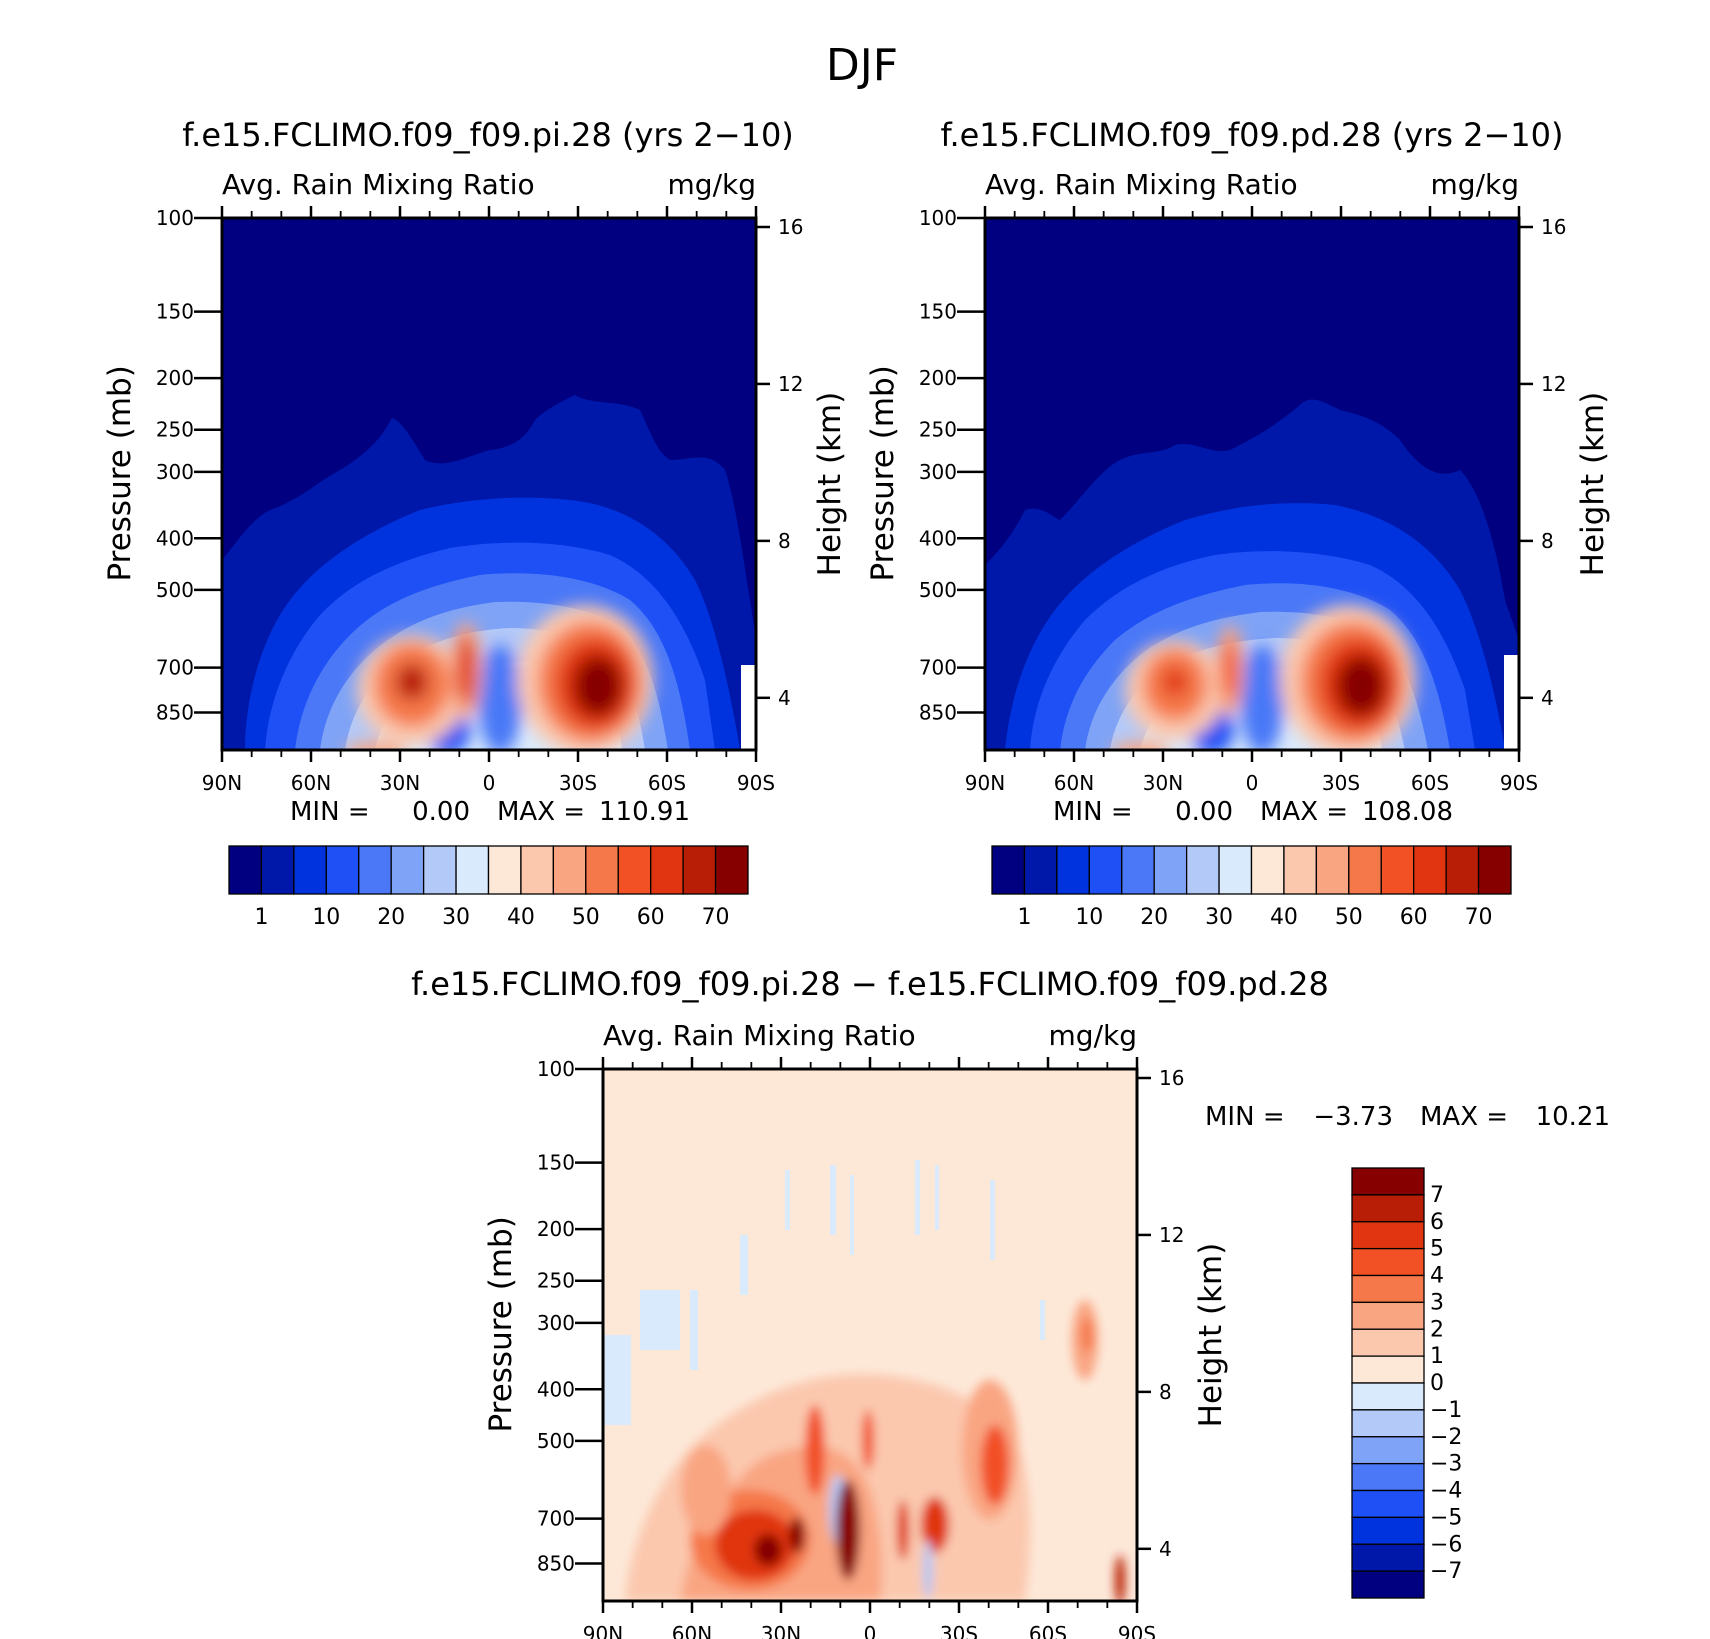 The width and height of the screenshot is (1710, 1639). Describe the element at coordinates (1547, 698) in the screenshot. I see `y-right-tick-label: 4` at that location.